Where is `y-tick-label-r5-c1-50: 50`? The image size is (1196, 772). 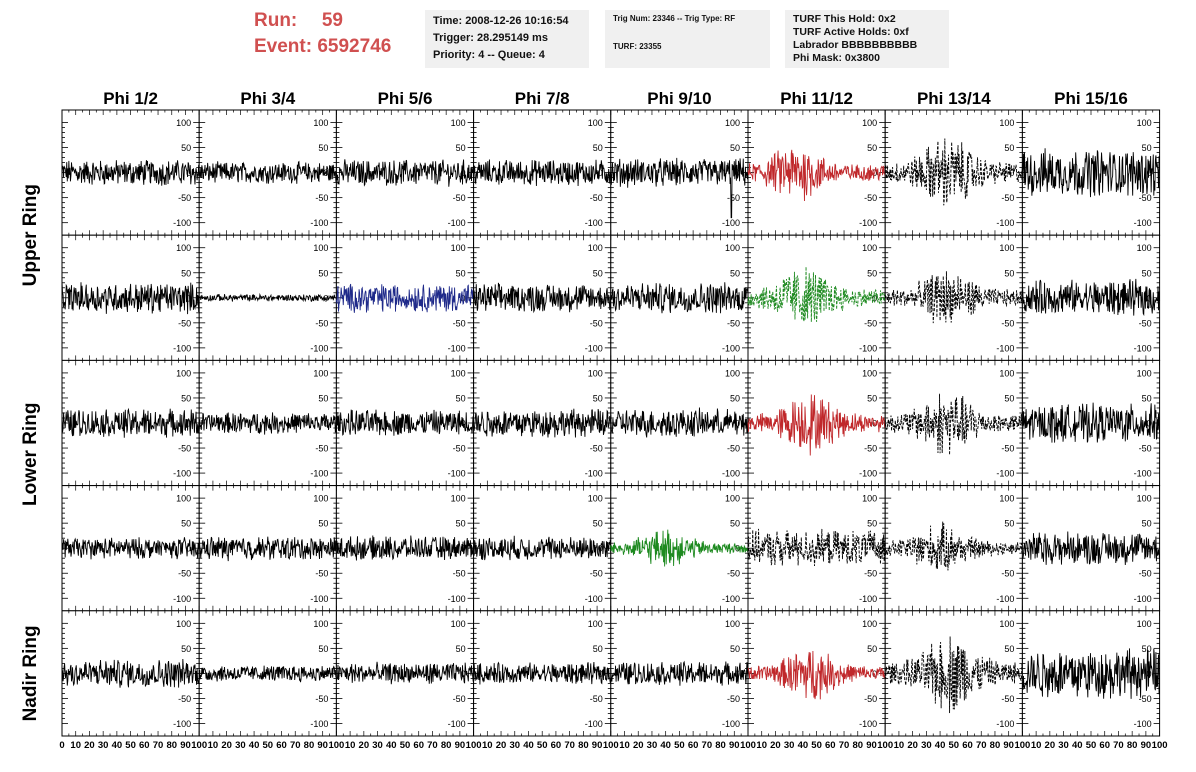
y-tick-label-r5-c1-50: 50 is located at coordinates (186, 649).